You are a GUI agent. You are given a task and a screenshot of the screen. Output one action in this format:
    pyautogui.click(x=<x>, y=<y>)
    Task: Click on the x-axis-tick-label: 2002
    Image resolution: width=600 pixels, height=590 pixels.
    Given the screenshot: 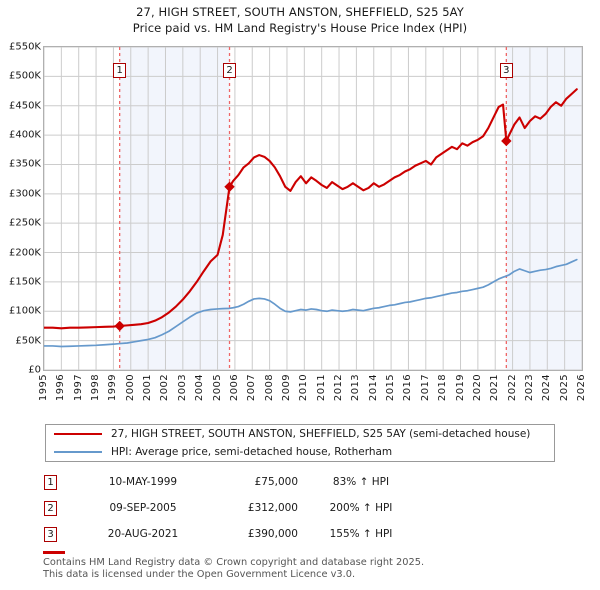 What is the action you would take?
    pyautogui.click(x=165, y=388)
    